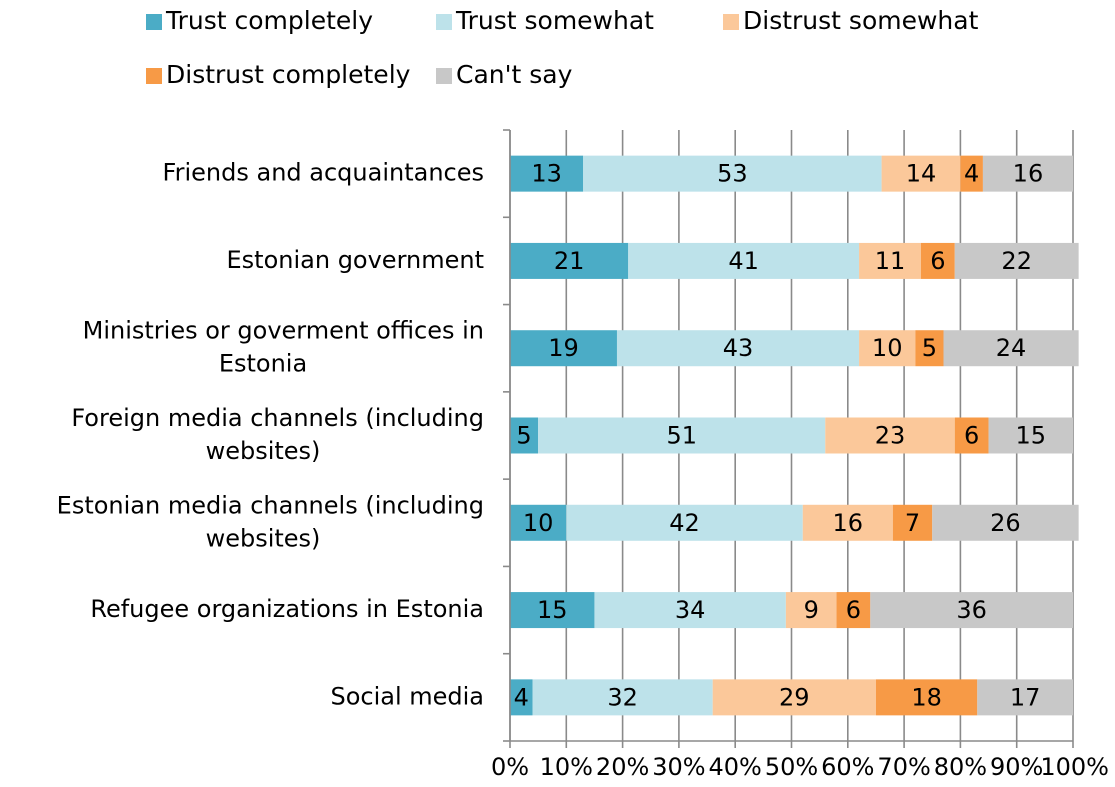 The width and height of the screenshot is (1115, 787). I want to click on data-label-distrust-completely-1: 6, so click(937, 261).